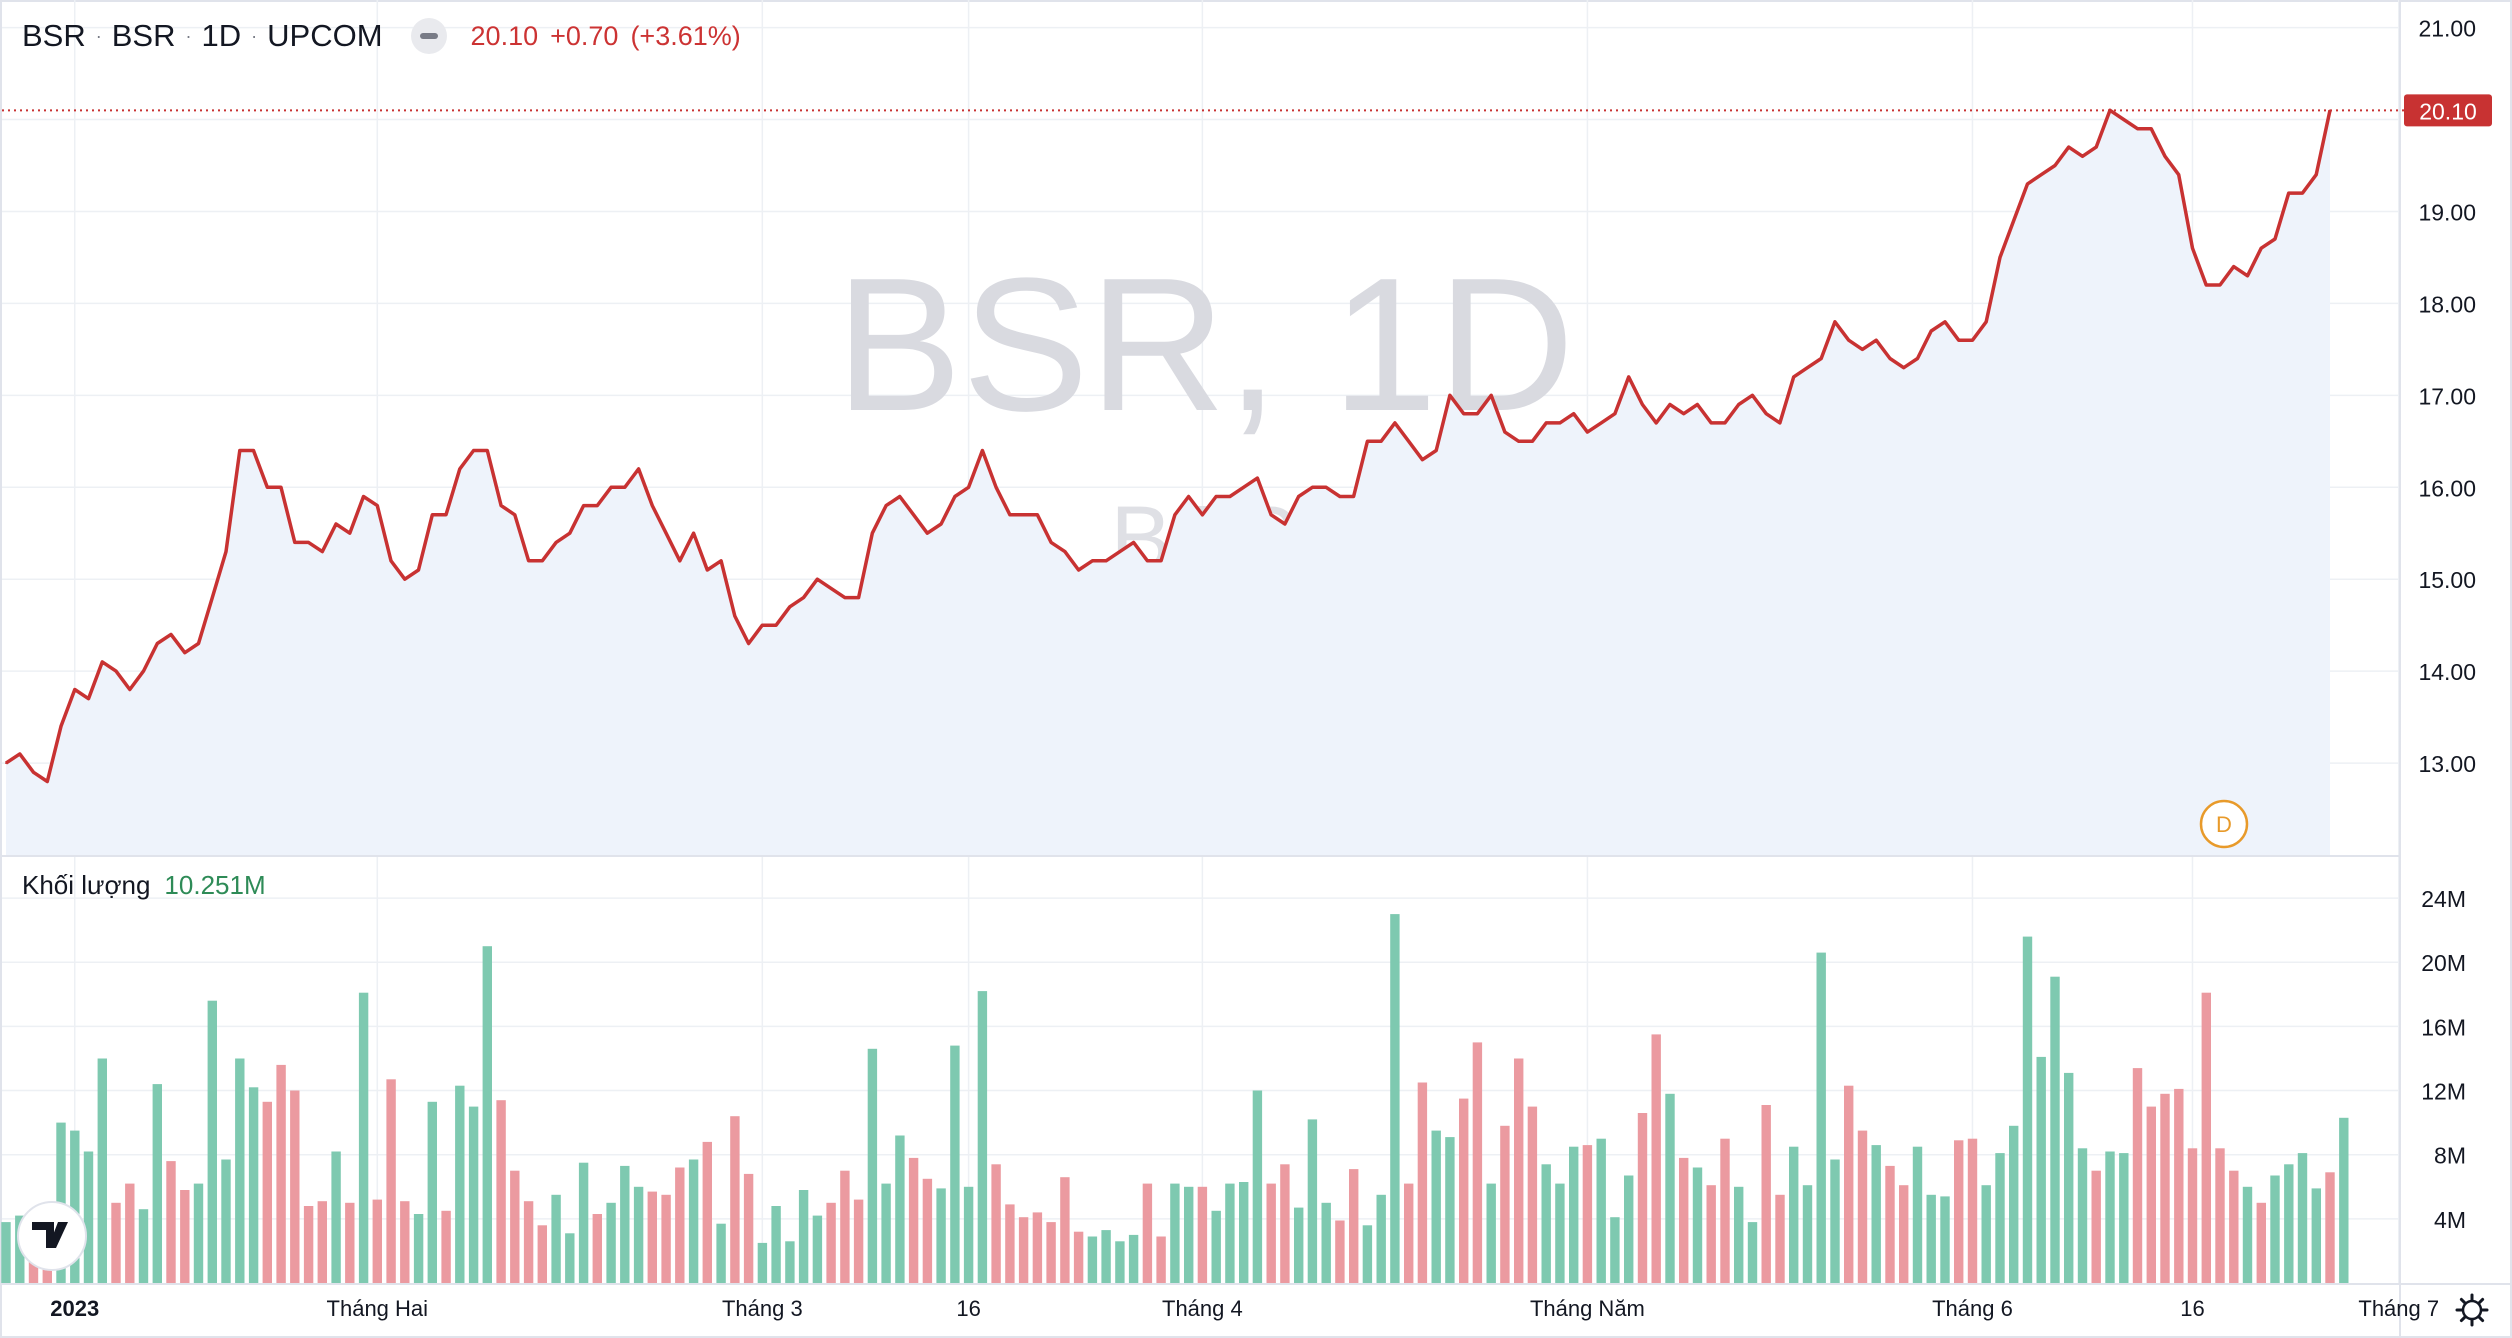  What do you see at coordinates (504, 35) in the screenshot?
I see `legend-price: 20.10` at bounding box center [504, 35].